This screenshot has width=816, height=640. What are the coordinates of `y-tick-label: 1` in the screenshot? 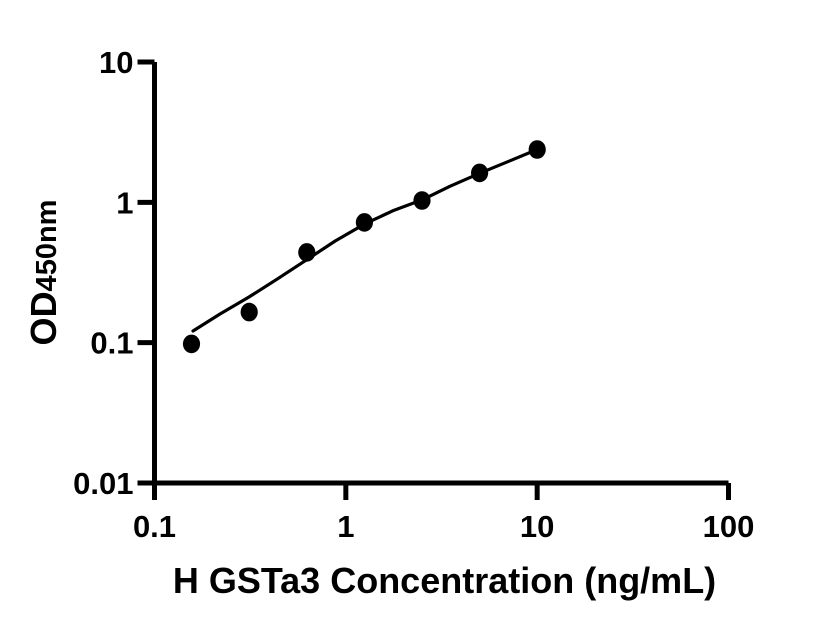 It's located at (124, 202).